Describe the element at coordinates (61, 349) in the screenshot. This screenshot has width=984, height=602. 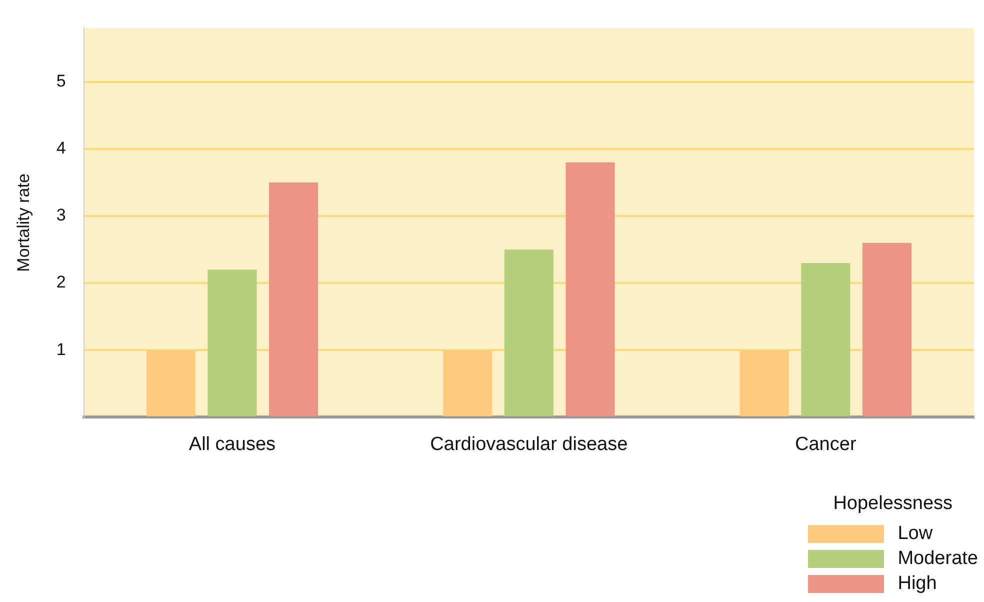
I see `y-tick-label: 1` at that location.